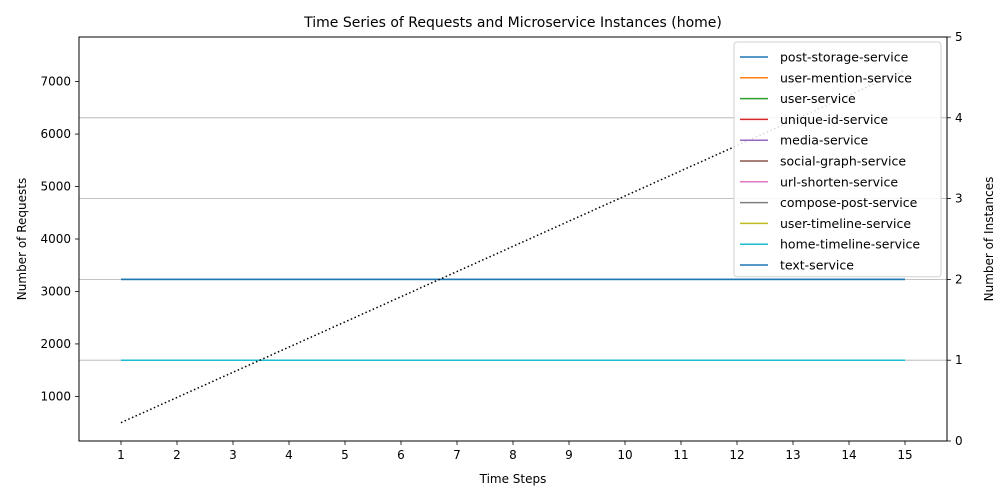  Describe the element at coordinates (846, 77) in the screenshot. I see `legend-label: user-mention-service` at that location.